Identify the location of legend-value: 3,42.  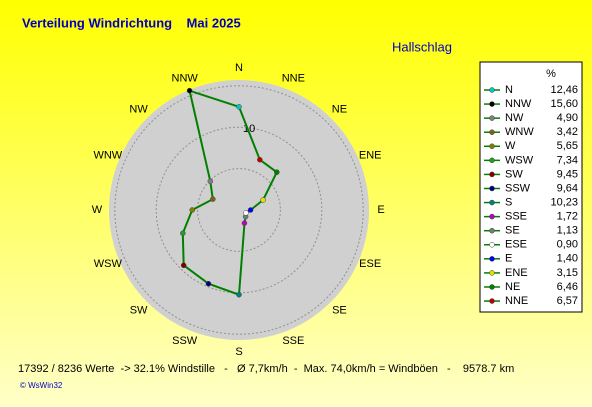
(567, 132).